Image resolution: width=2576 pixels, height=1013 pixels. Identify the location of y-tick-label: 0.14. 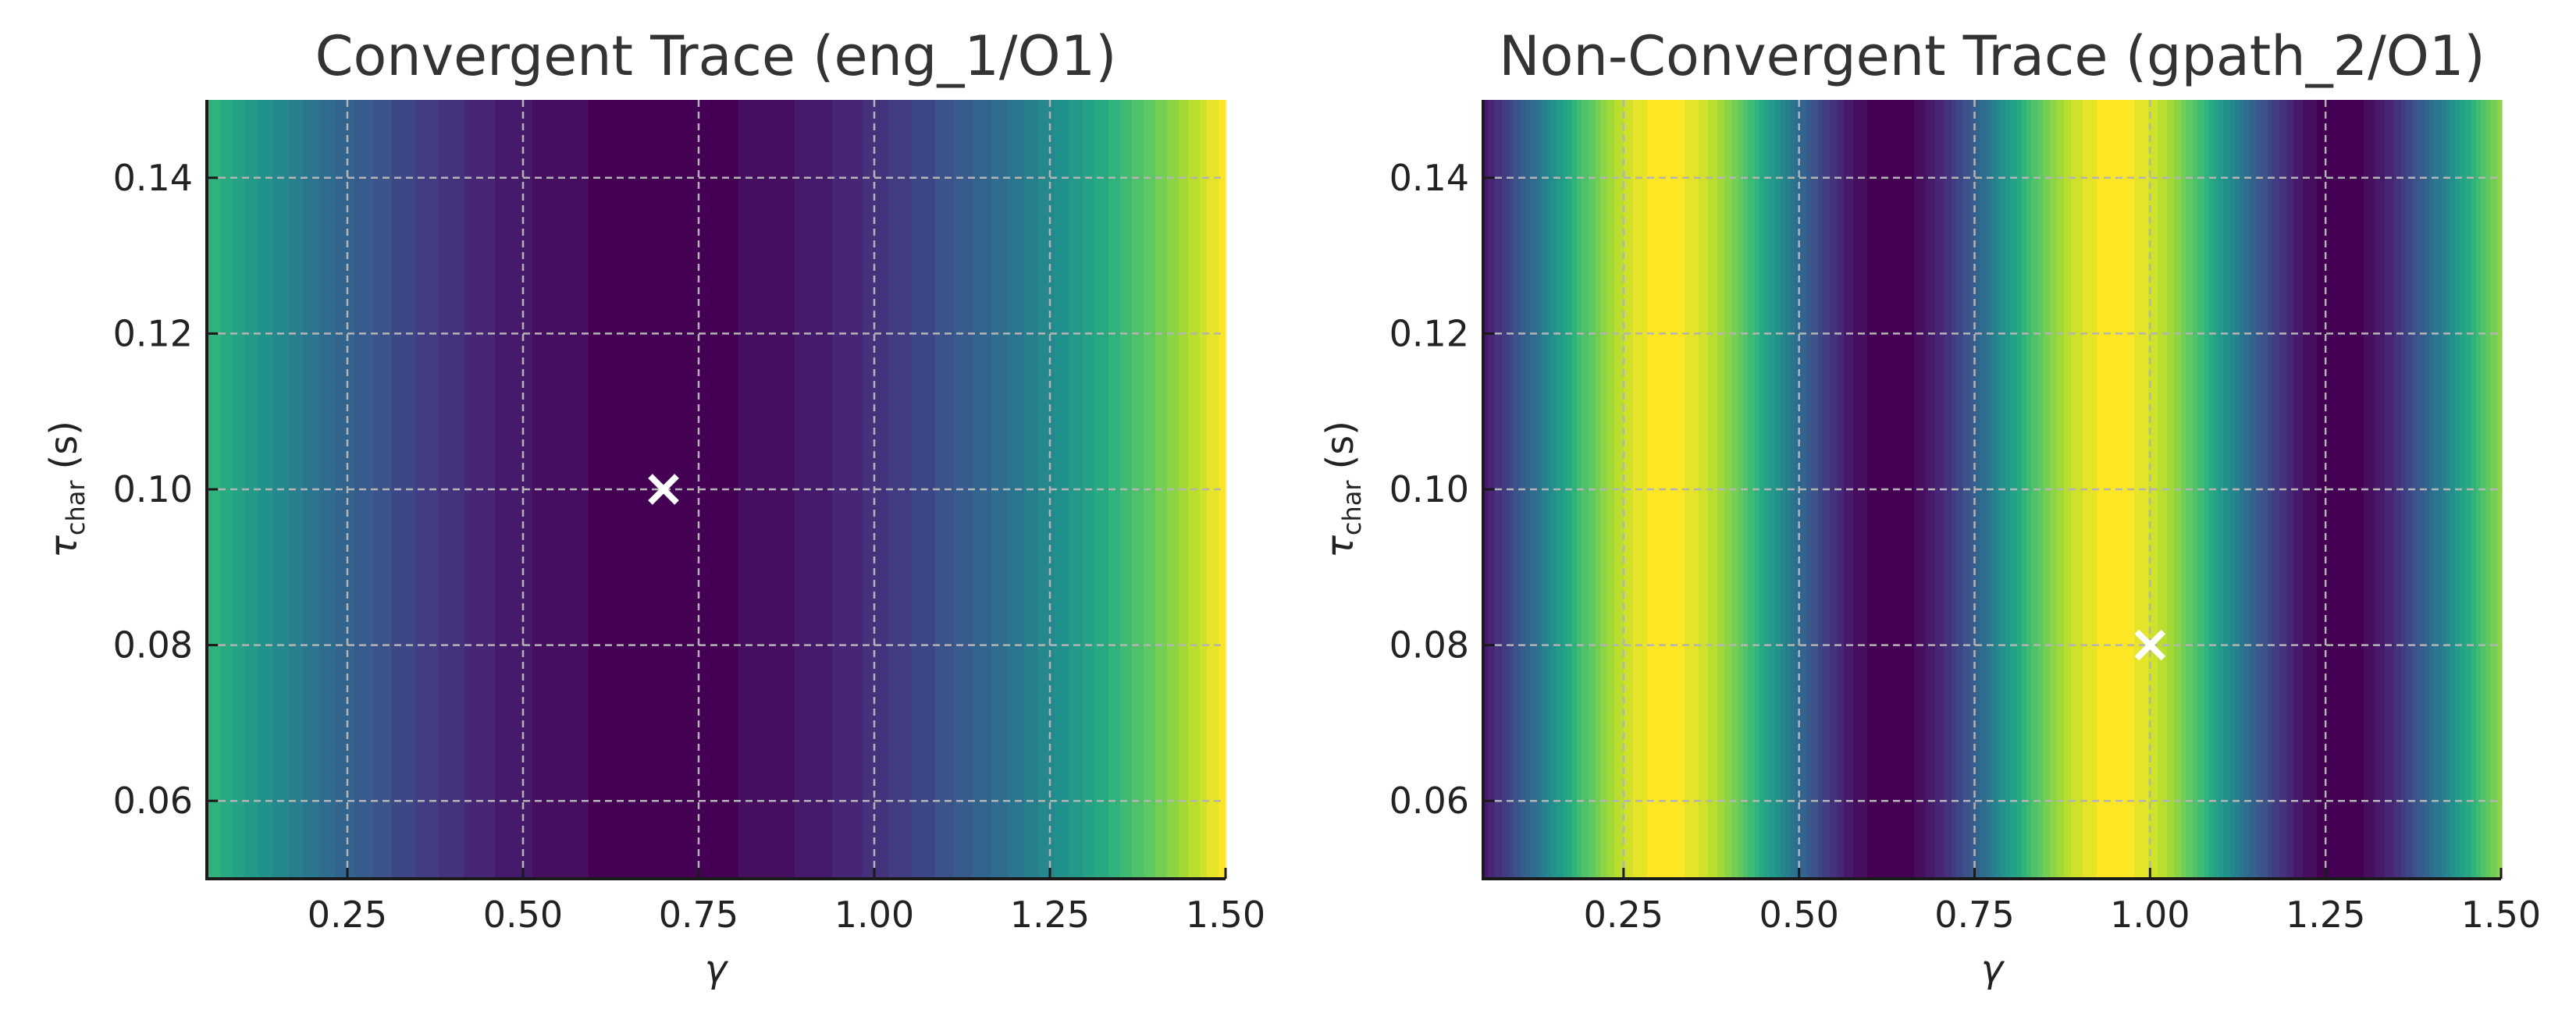
(153, 178).